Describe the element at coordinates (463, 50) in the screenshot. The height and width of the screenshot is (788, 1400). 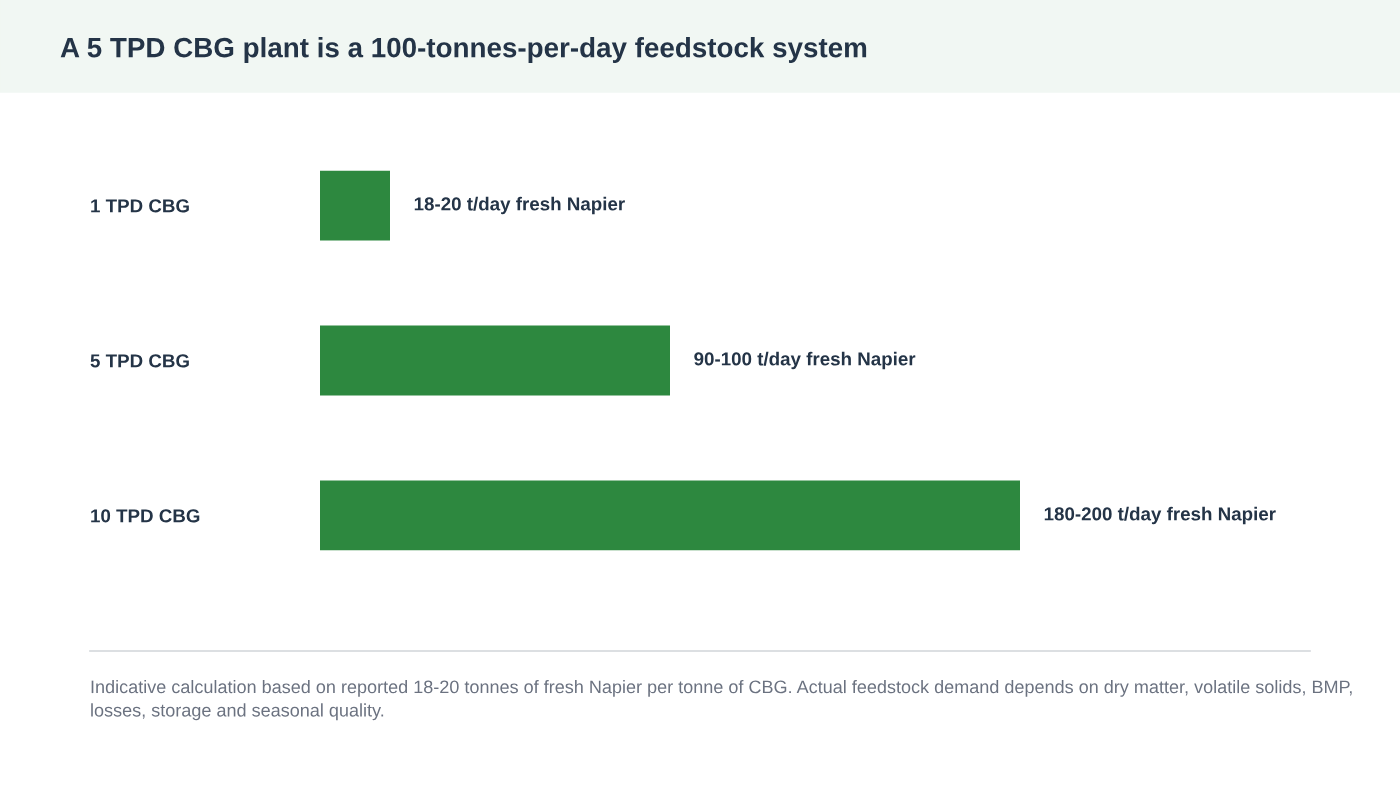
I see `chart-title: A 5 TPD CBG plant is a 100-tonnes-per-day feedstock system` at that location.